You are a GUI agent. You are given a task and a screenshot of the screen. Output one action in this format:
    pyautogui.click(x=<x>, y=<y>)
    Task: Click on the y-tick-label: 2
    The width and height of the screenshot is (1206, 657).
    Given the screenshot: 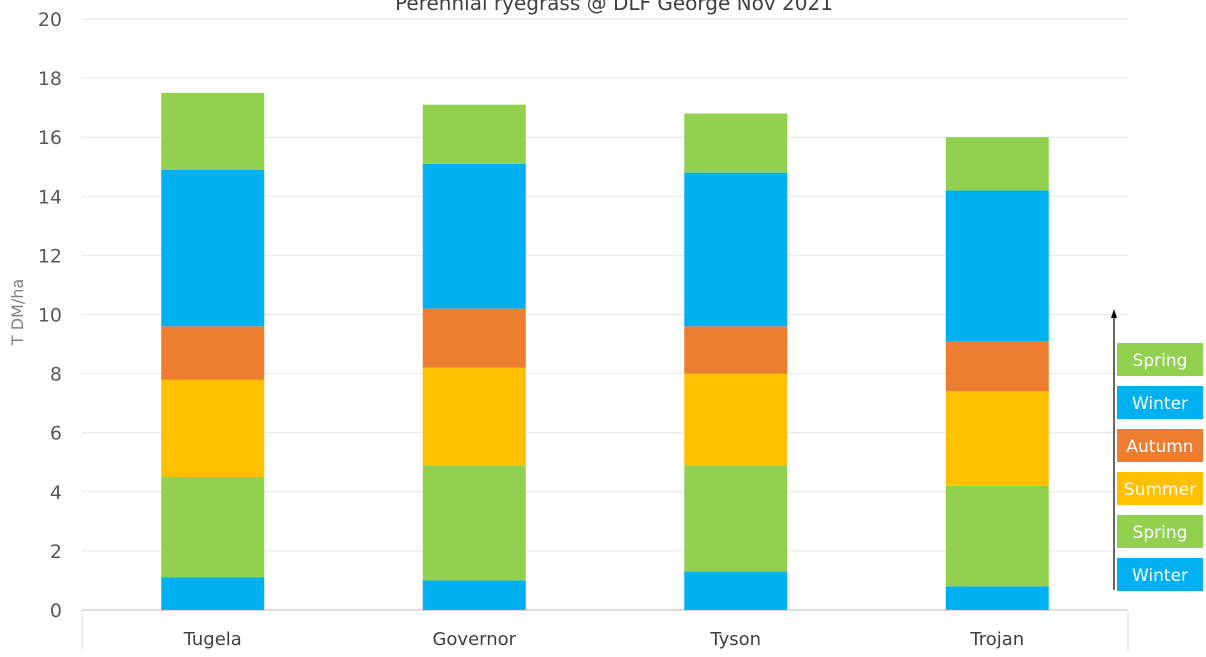 What is the action you would take?
    pyautogui.click(x=56, y=552)
    